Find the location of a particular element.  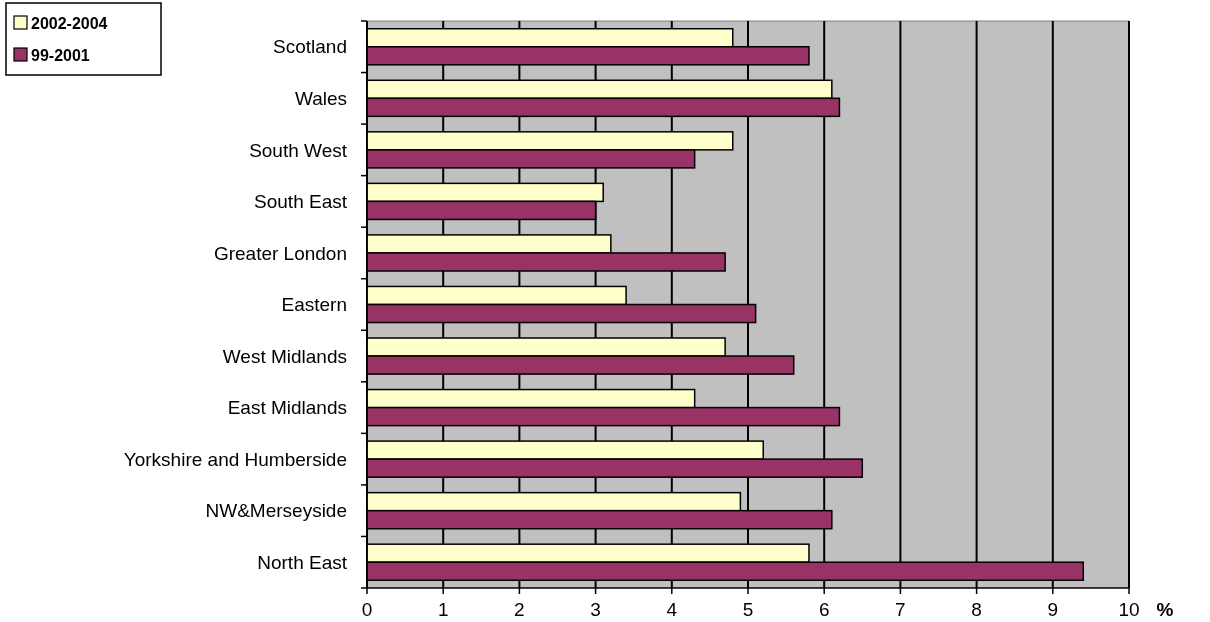

x-axis-title: % is located at coordinates (1165, 609).